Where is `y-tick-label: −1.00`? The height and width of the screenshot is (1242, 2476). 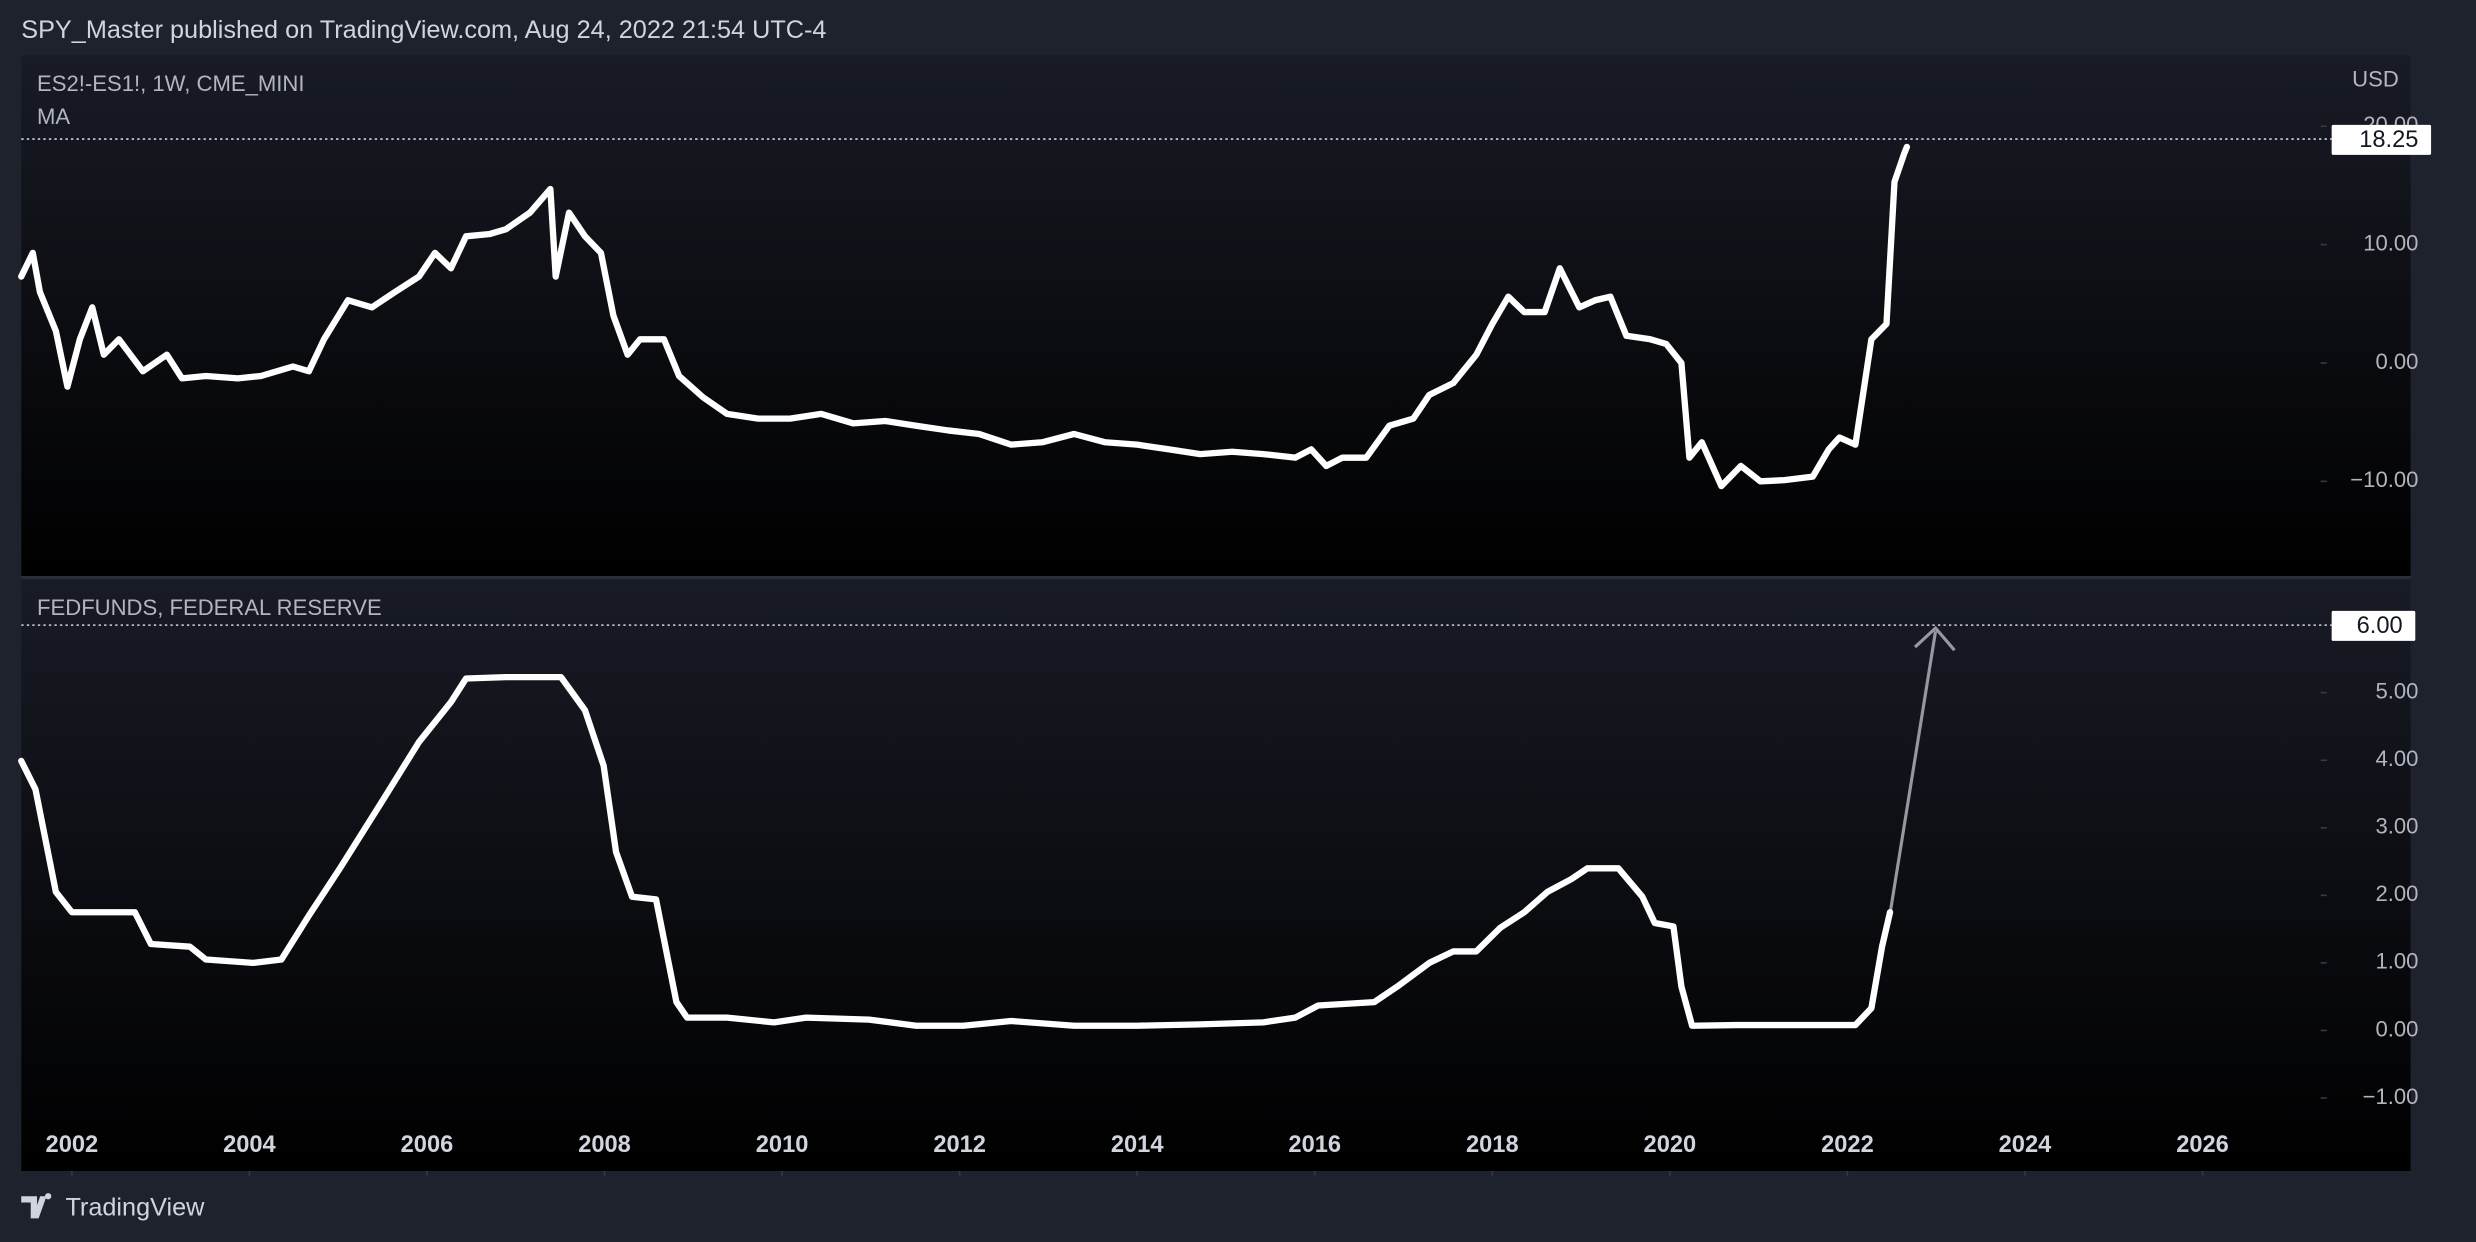 y-tick-label: −1.00 is located at coordinates (2391, 1096).